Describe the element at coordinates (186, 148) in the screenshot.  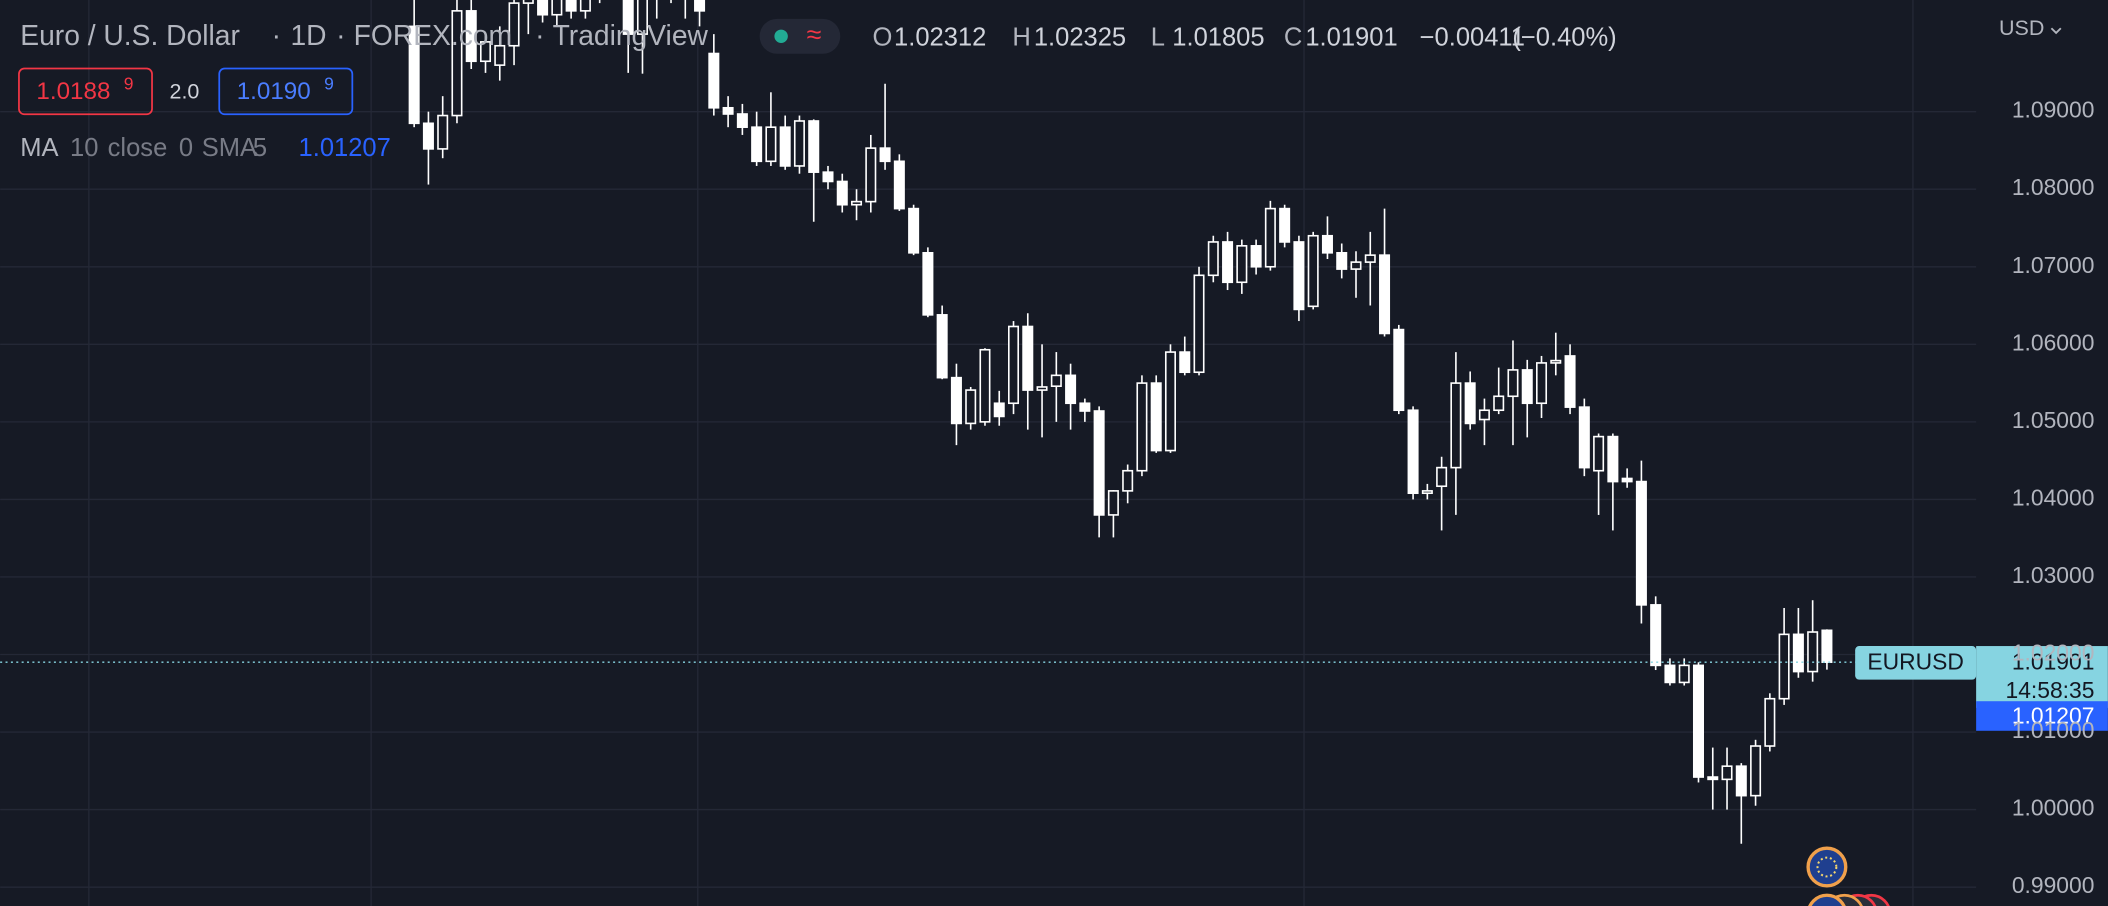
I see `indicator-param: 0` at that location.